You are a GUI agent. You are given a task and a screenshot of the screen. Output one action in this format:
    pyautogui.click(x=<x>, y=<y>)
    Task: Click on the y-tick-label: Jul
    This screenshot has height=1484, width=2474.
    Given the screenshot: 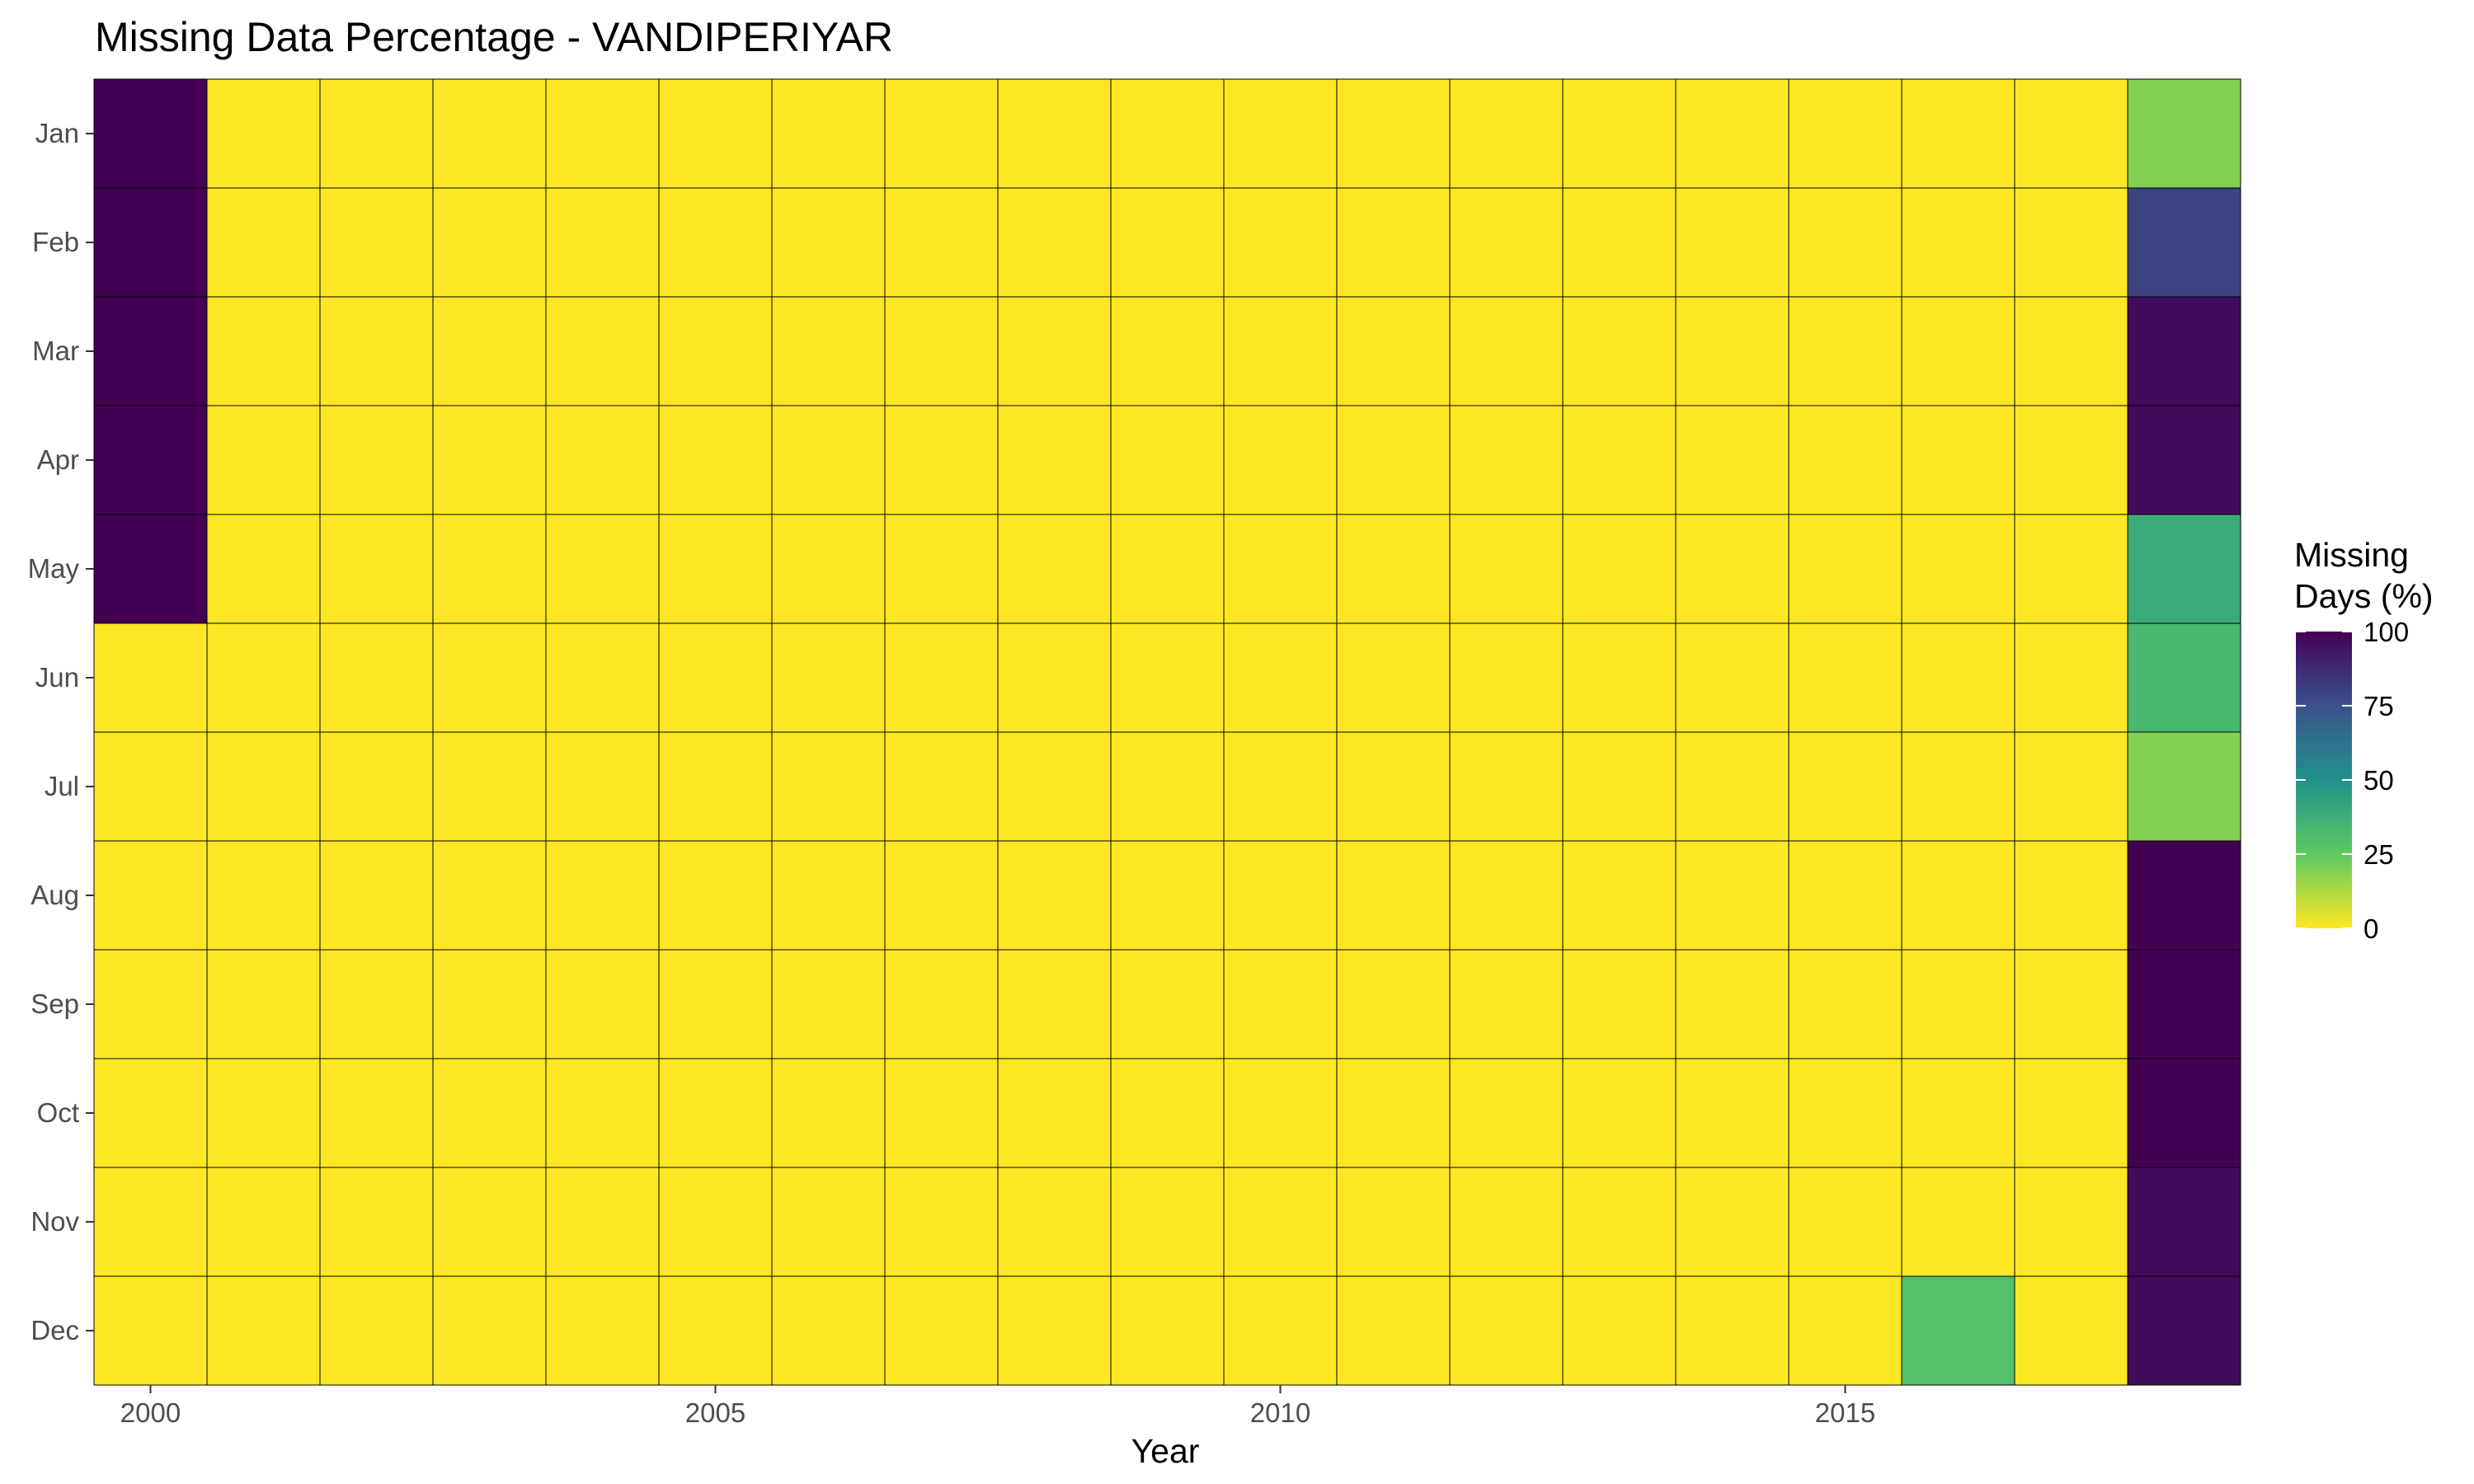 What is the action you would take?
    pyautogui.click(x=62, y=786)
    